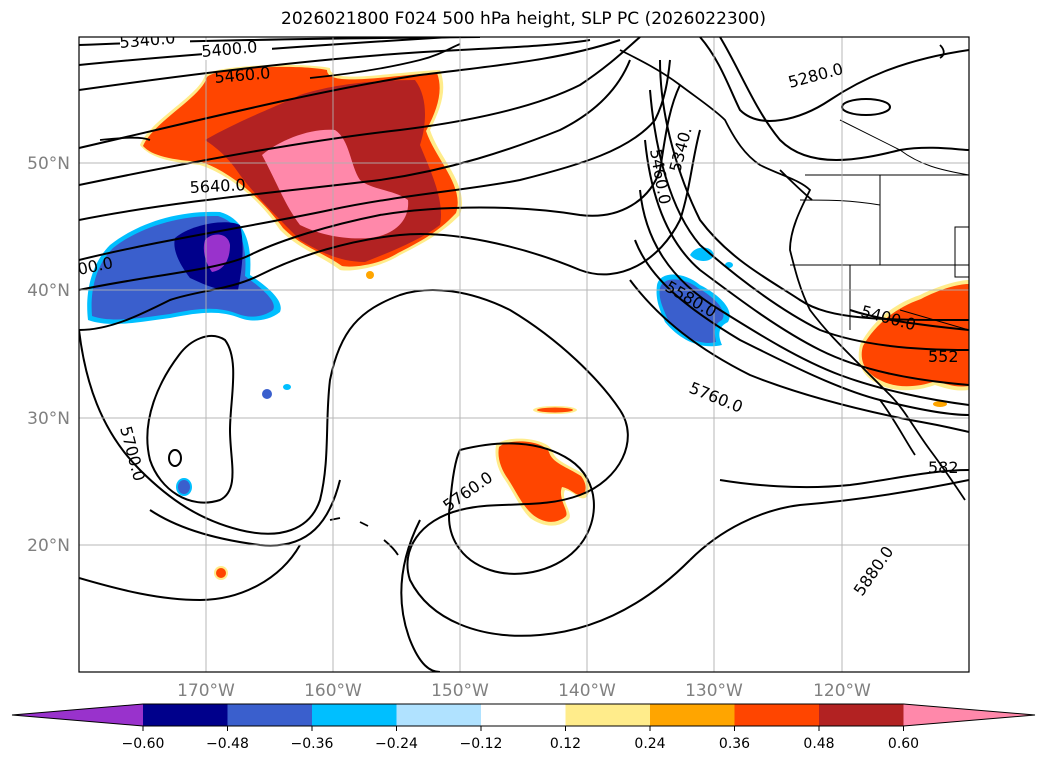 This screenshot has width=1047, height=765. What do you see at coordinates (48, 355) in the screenshot?
I see `lat-labels: 50°N 40°N 30°N 20°N` at bounding box center [48, 355].